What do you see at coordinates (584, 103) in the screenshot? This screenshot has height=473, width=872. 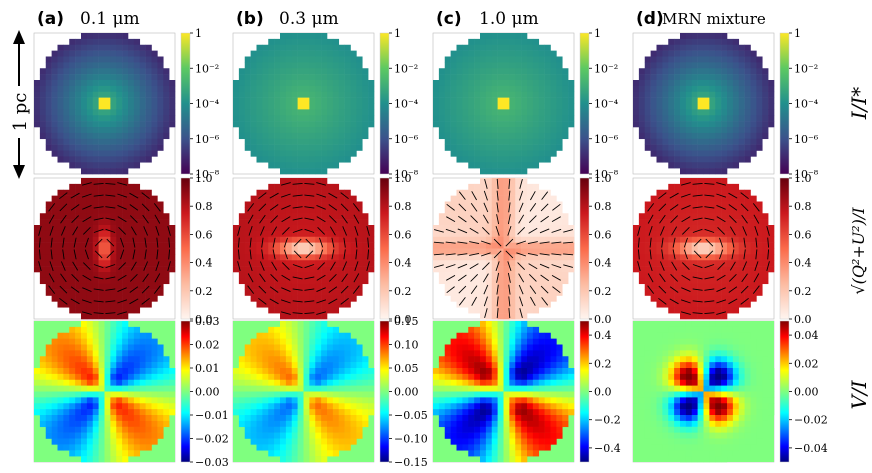 I see `colorbar` at bounding box center [584, 103].